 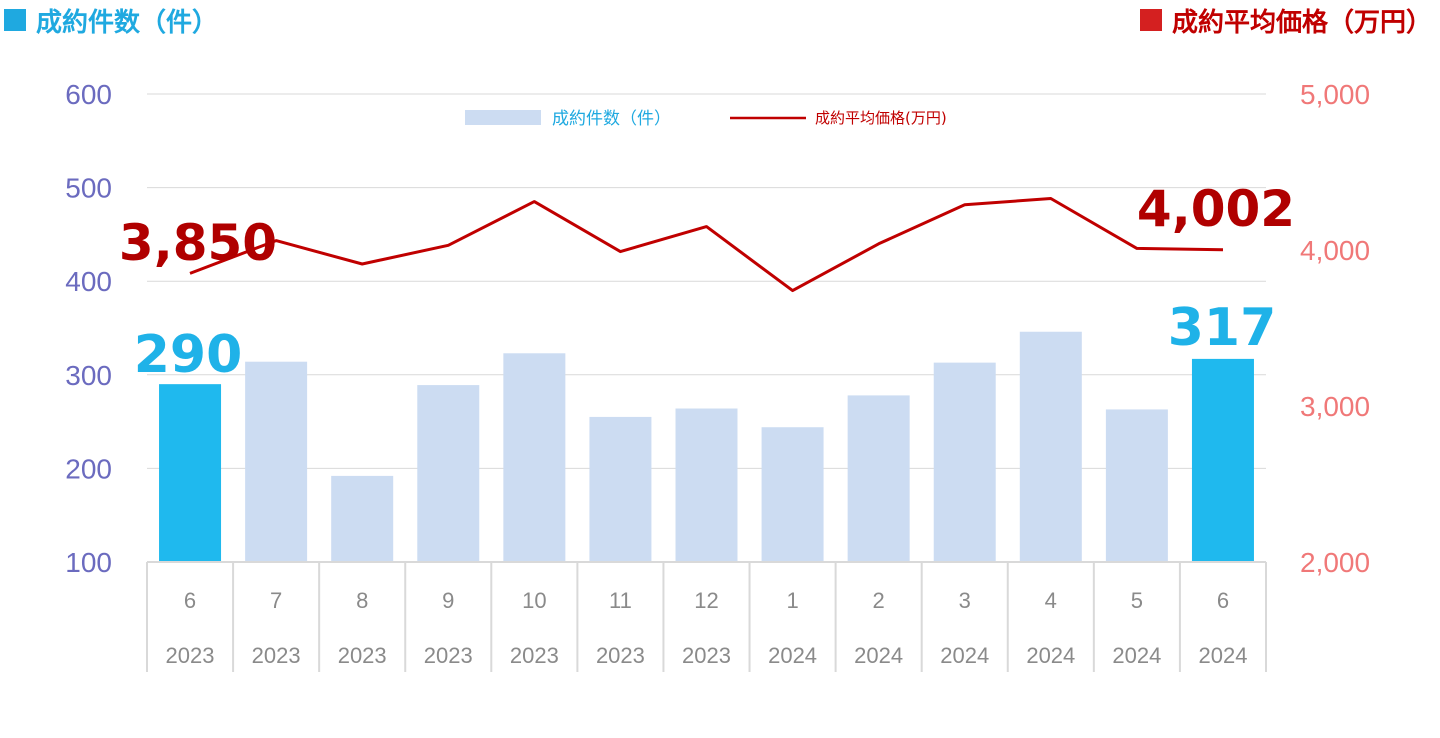 What do you see at coordinates (198, 243) in the screenshot?
I see `line-first-label: 3,850` at bounding box center [198, 243].